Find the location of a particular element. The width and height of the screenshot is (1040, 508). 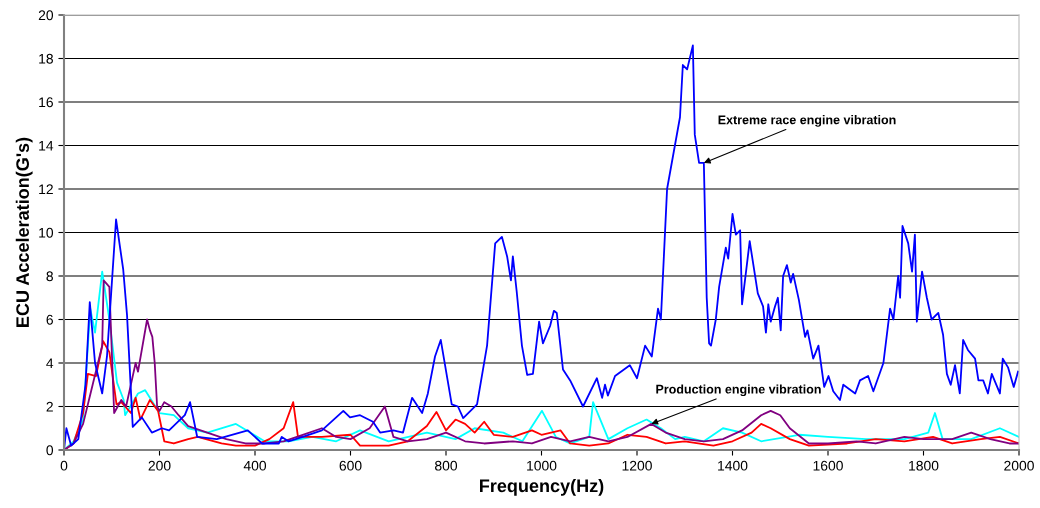

y-tick-label: 12 is located at coordinates (46, 189).